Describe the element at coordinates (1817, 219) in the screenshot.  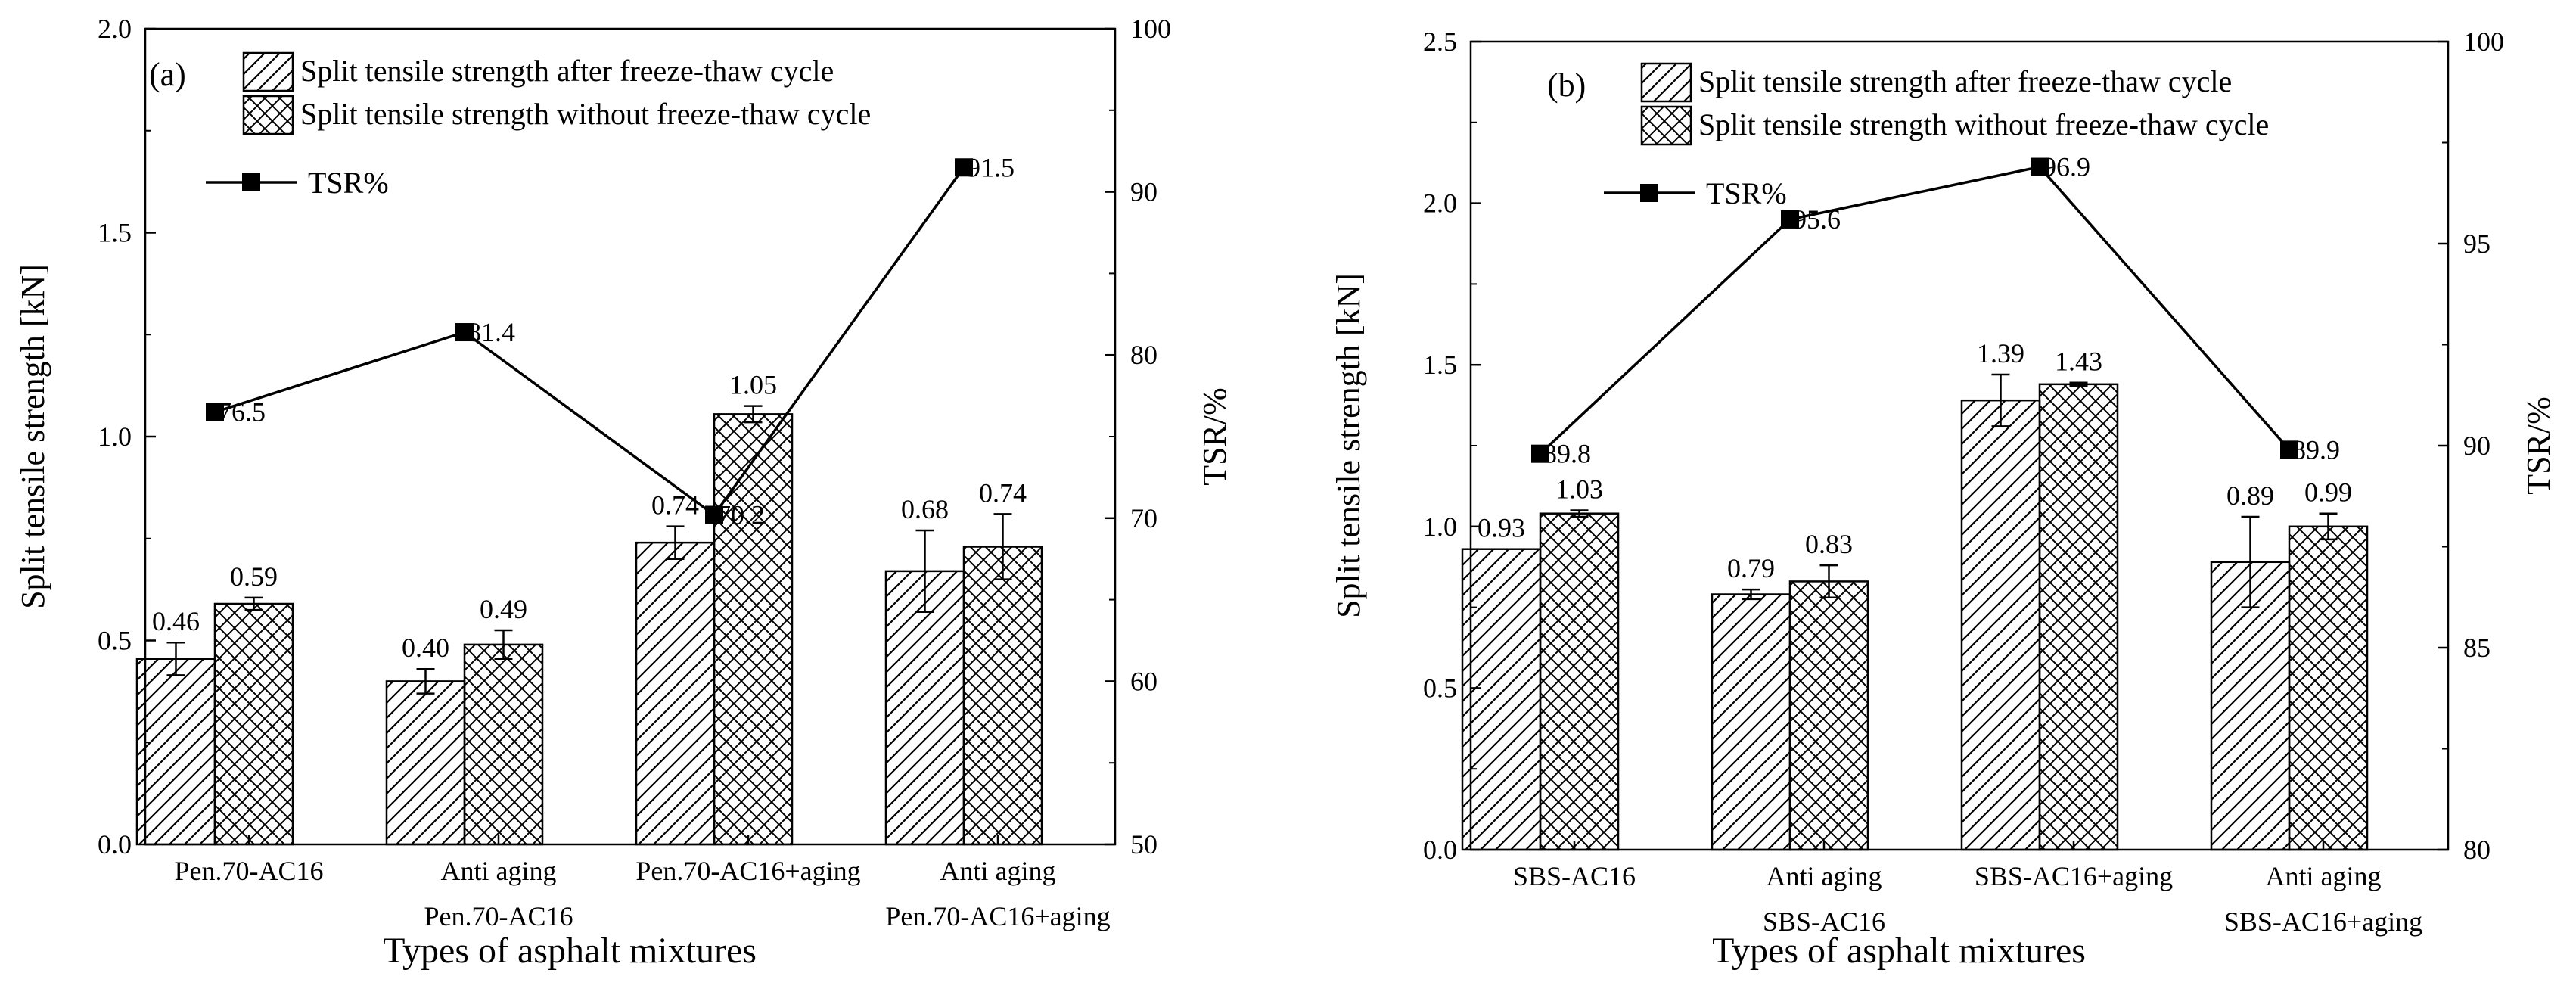
I see `tsr-value-label: 95.6` at that location.